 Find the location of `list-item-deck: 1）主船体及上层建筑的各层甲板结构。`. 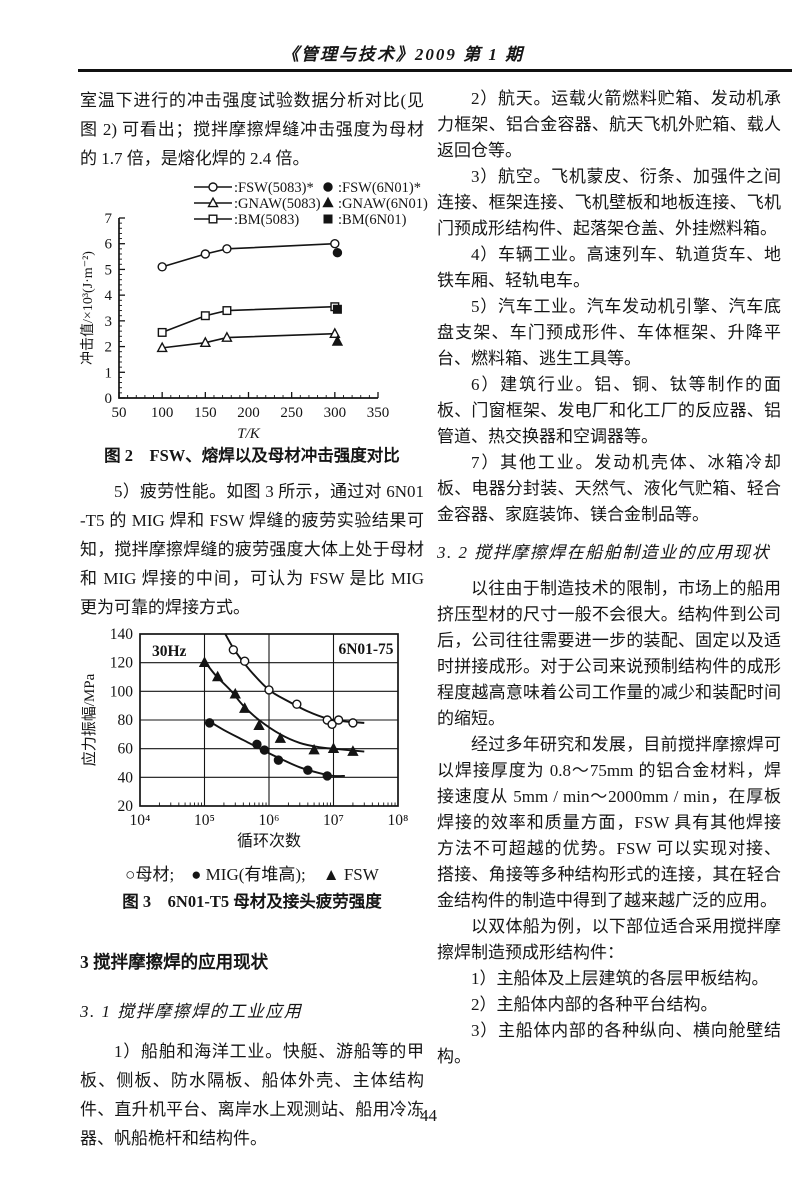

list-item-deck: 1）主船体及上层建筑的各层甲板结构。 is located at coordinates (620, 978).